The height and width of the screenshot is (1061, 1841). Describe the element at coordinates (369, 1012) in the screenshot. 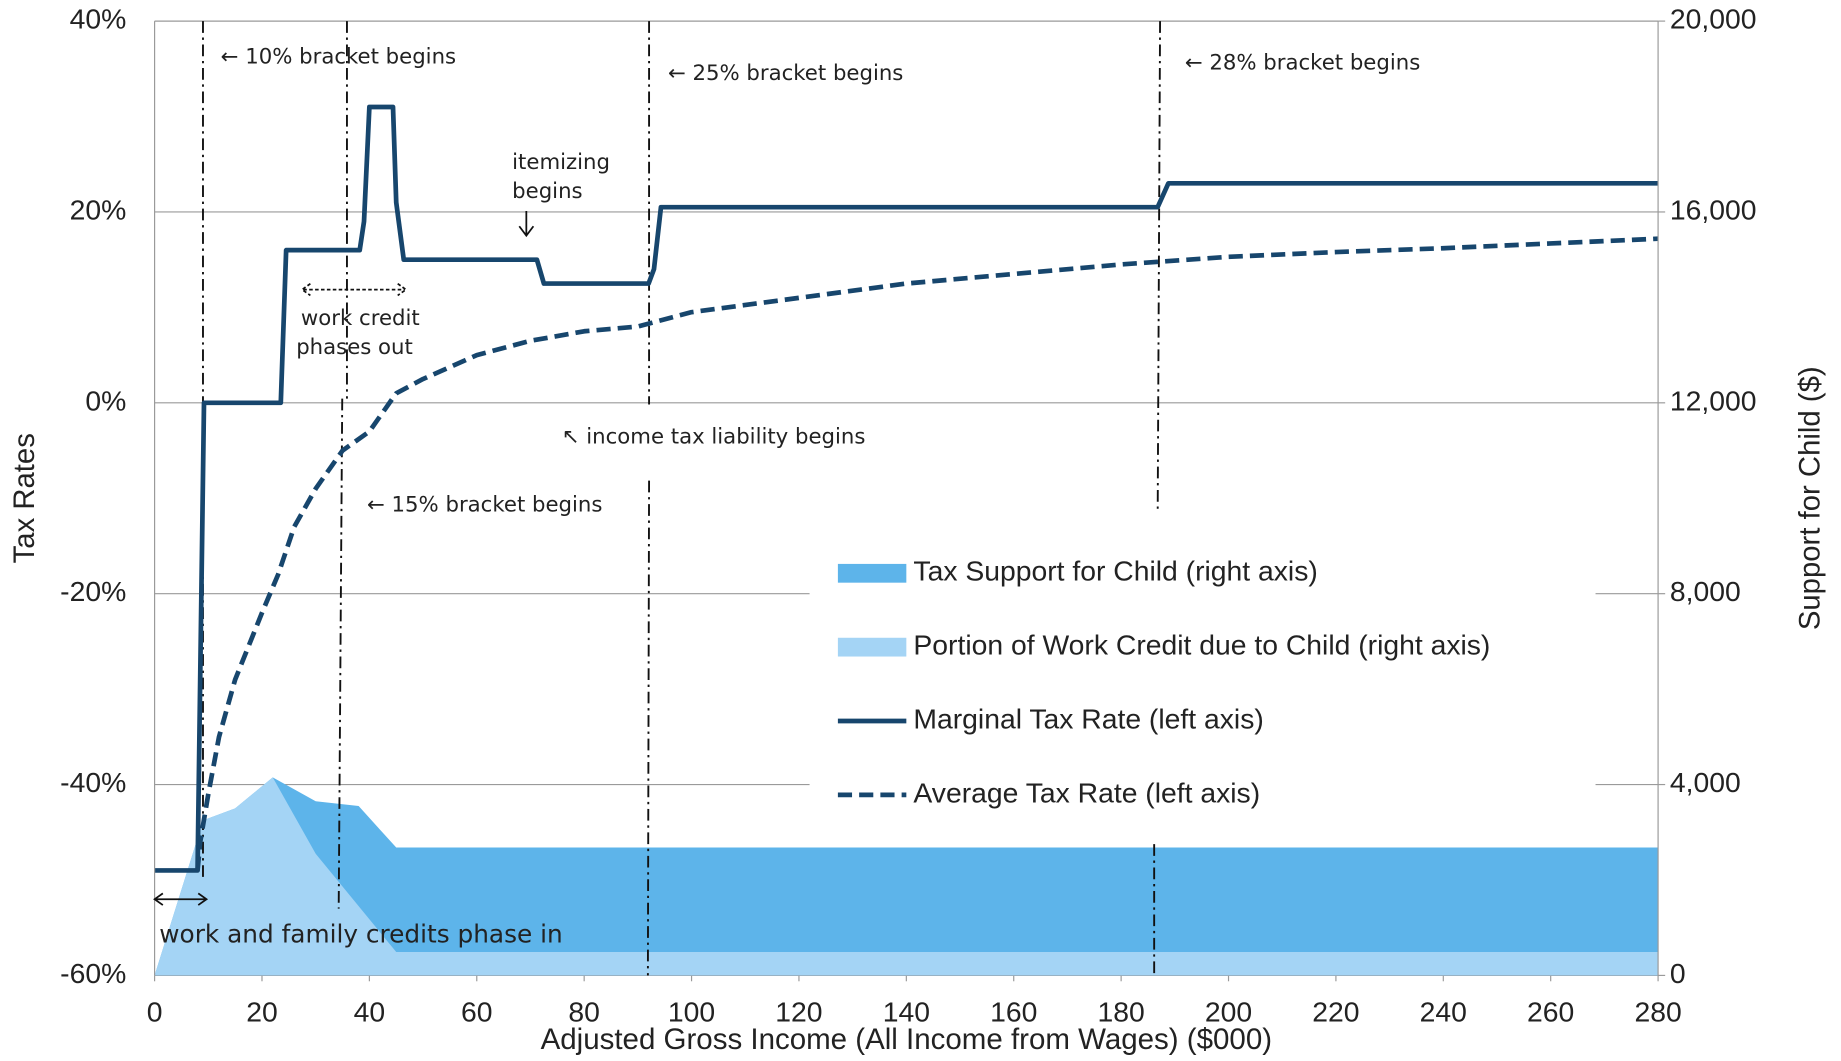

I see `x-tick-label: 40` at that location.